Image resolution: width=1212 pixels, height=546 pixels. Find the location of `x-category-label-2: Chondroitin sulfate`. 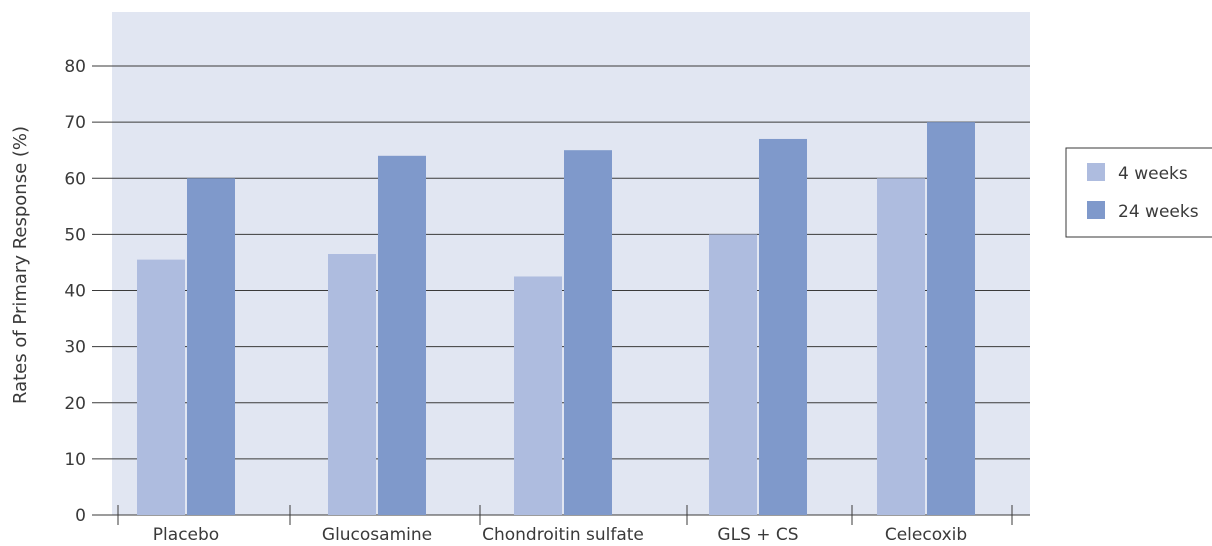

x-category-label-2: Chondroitin sulfate is located at coordinates (563, 535).